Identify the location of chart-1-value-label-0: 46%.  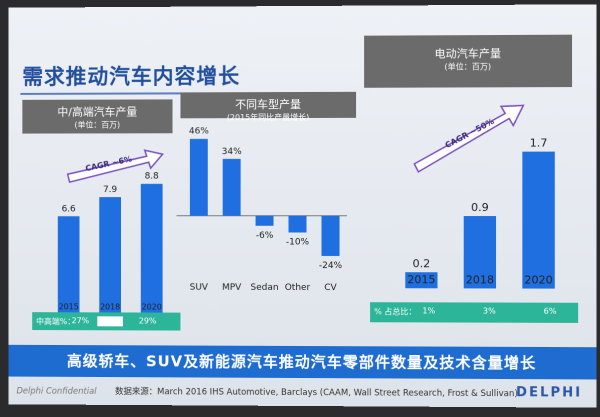
(199, 132).